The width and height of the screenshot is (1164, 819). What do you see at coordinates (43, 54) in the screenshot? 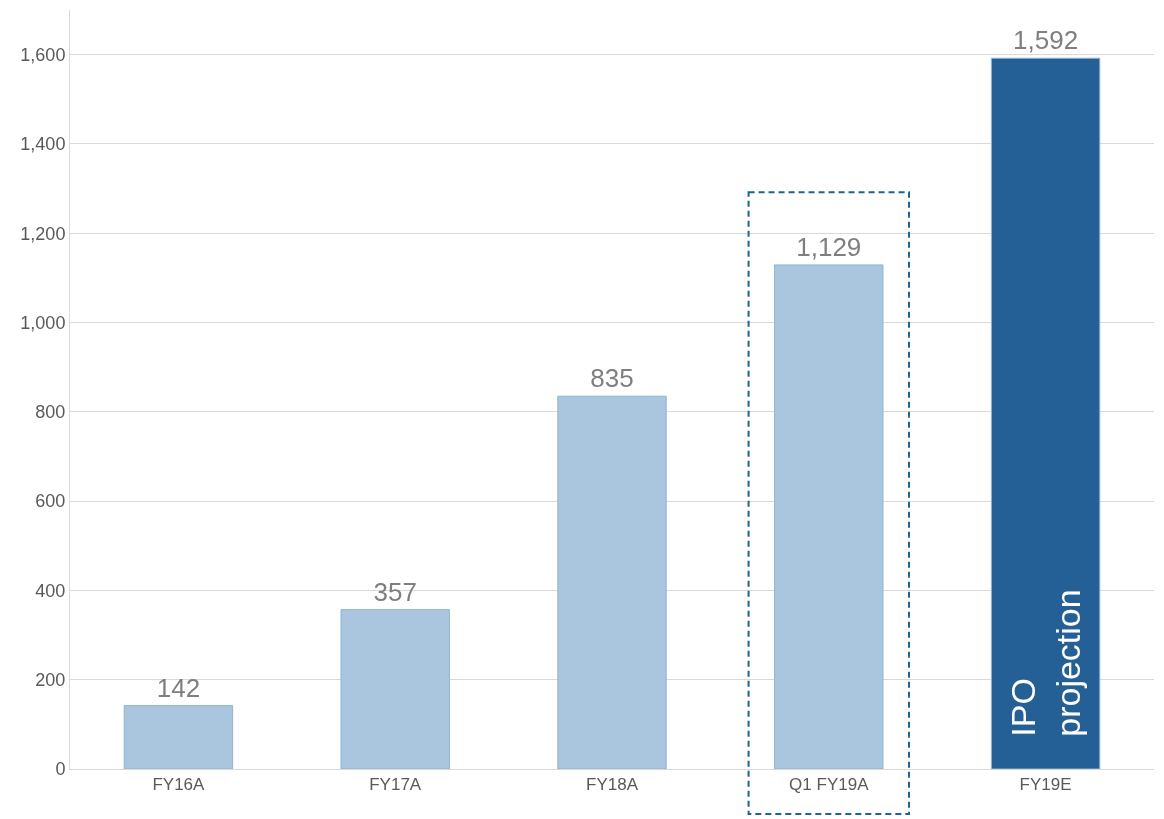
I see `y-tick-label: 1,600` at bounding box center [43, 54].